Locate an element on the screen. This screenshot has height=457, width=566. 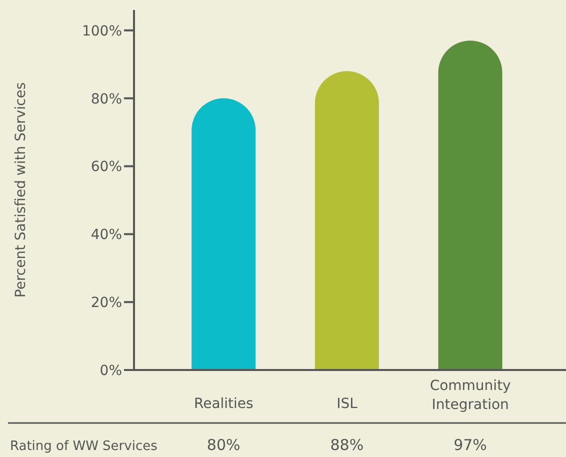
y-tick-label: 40% is located at coordinates (106, 235).